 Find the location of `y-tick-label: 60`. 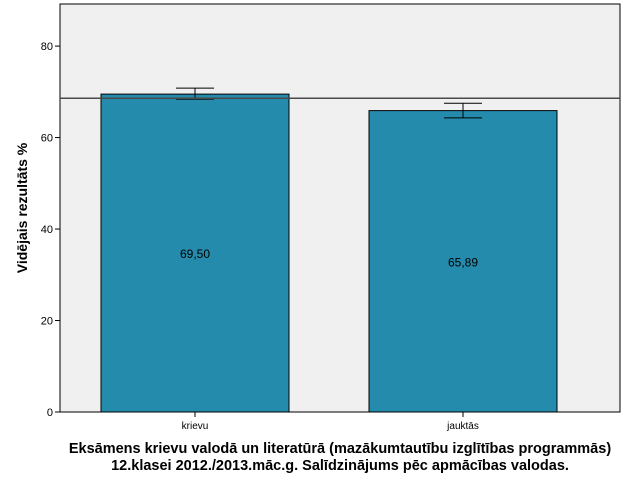

y-tick-label: 60 is located at coordinates (47, 139).